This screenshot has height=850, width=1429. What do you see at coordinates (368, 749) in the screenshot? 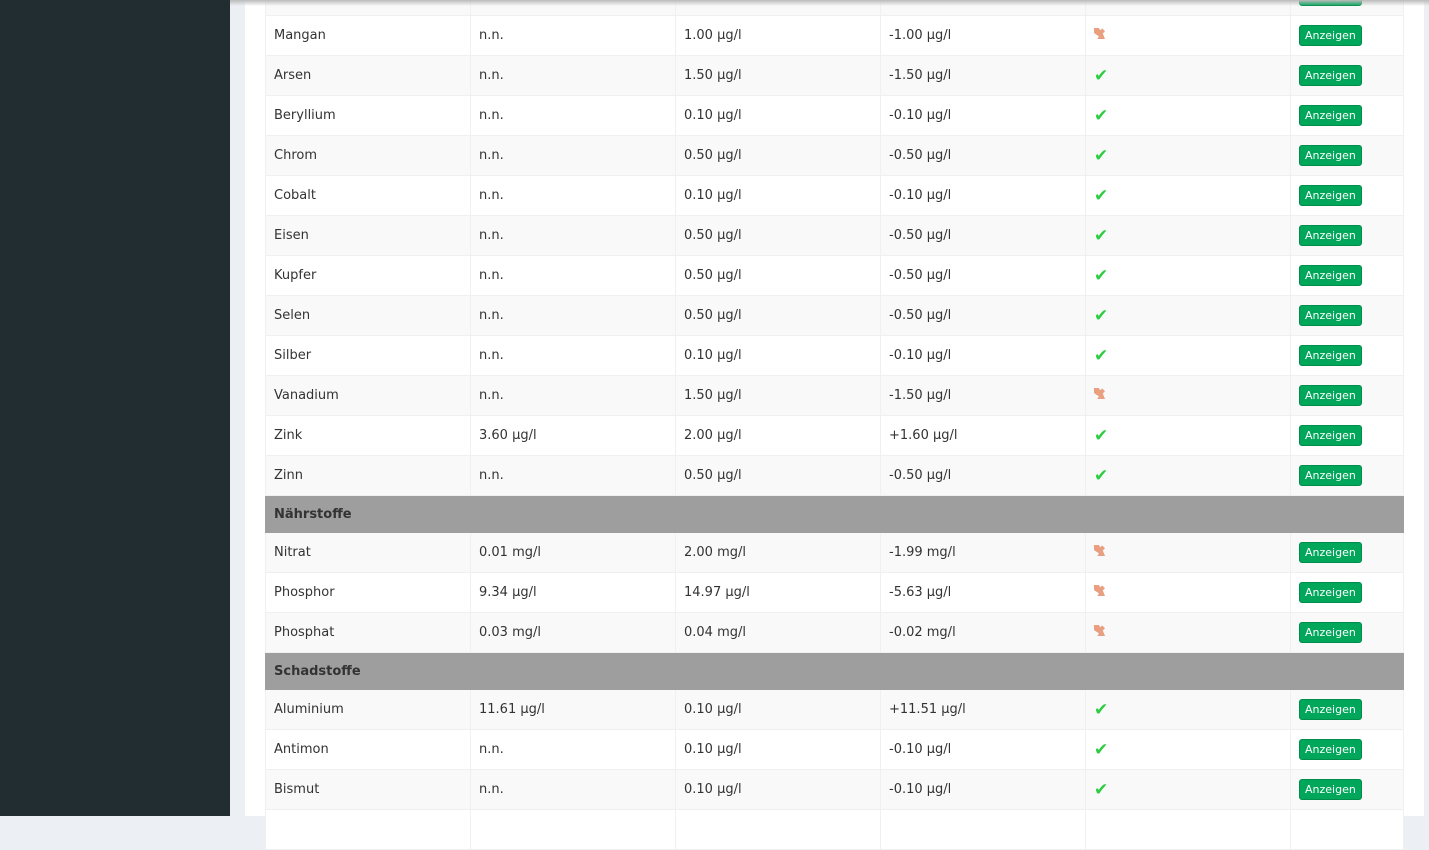
I see `parameter-name: Antimon` at bounding box center [368, 749].